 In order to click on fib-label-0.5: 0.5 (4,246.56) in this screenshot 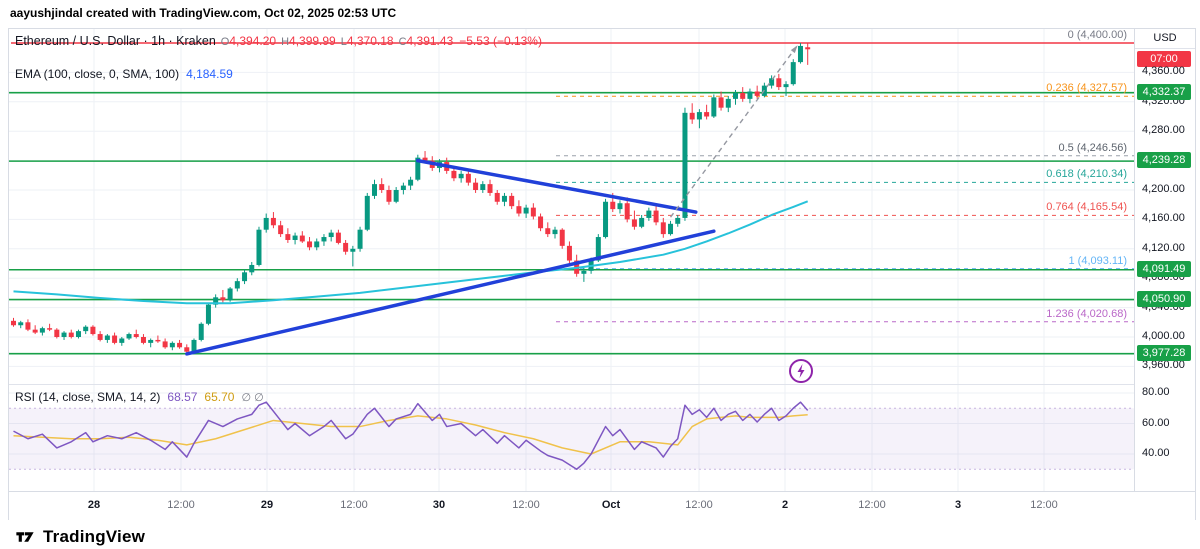, I will do `click(1093, 147)`.